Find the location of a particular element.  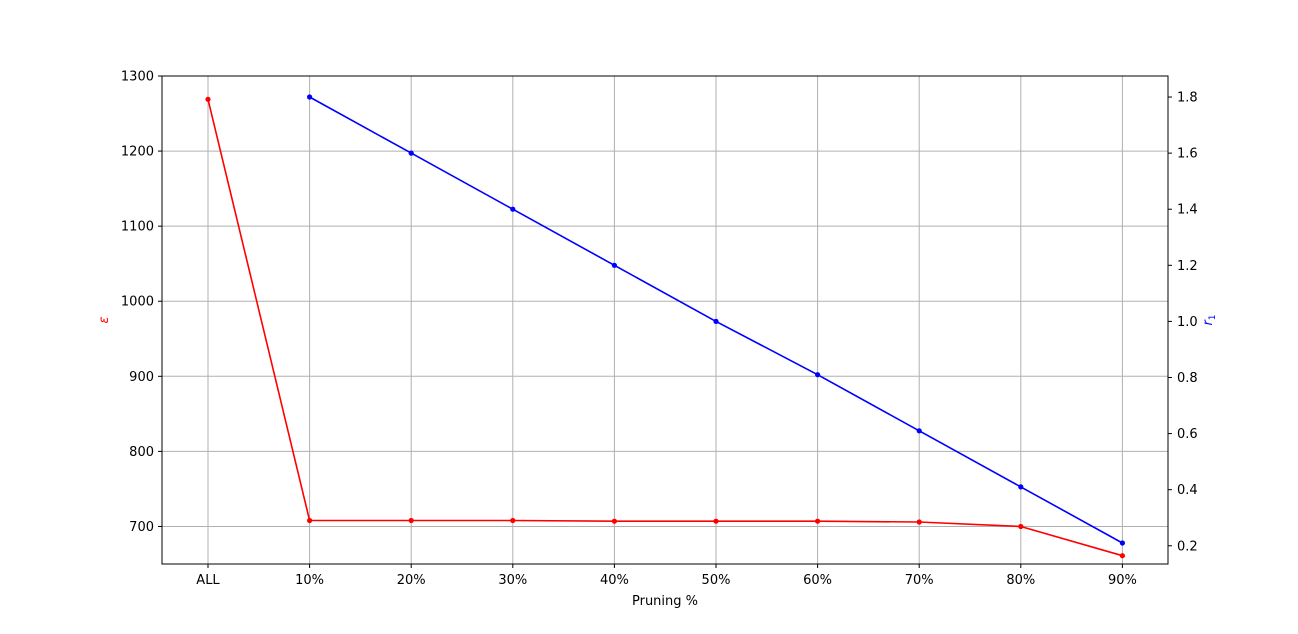

left-y-tick-label: 1100 is located at coordinates (137, 227).